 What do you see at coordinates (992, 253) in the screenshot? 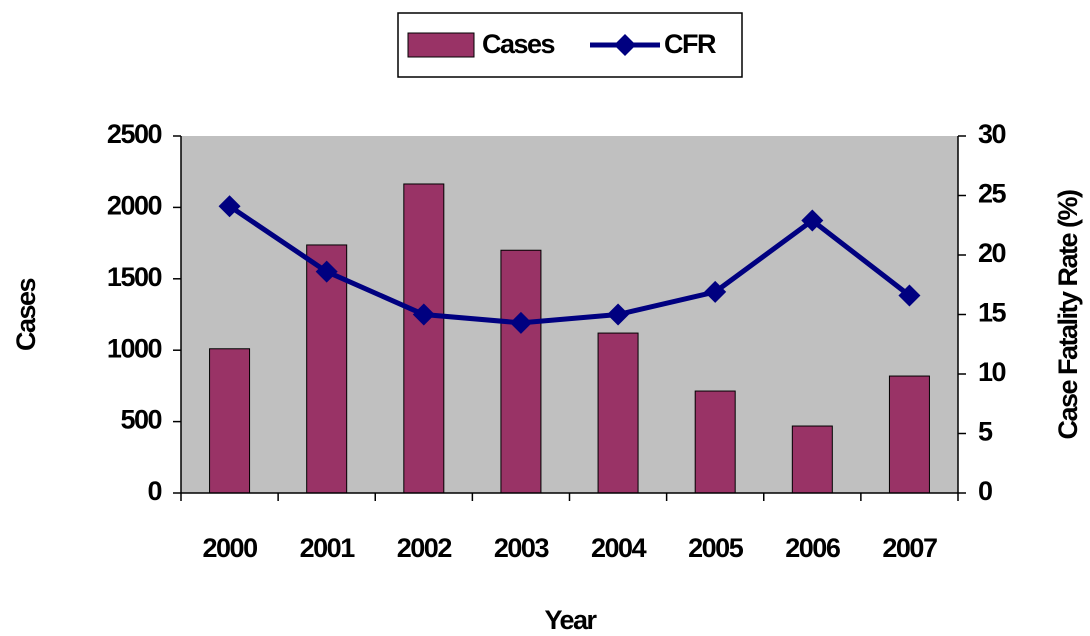
I see `y2-tick-label: 20` at bounding box center [992, 253].